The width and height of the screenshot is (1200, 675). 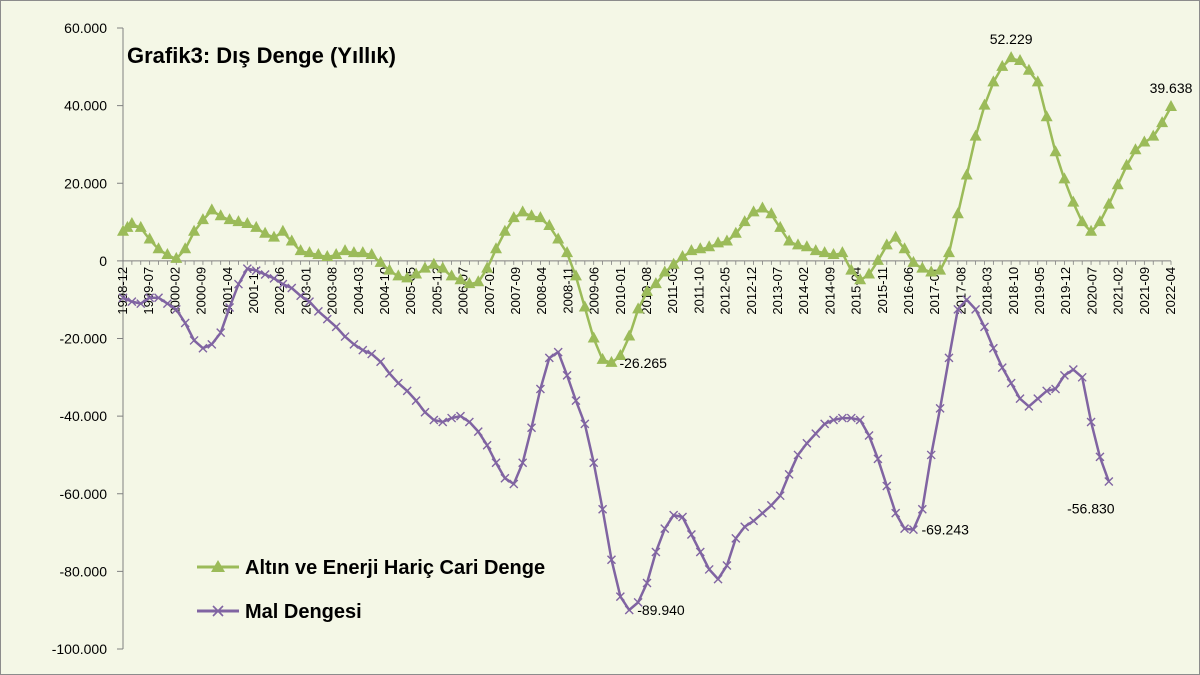 What do you see at coordinates (1118, 291) in the screenshot?
I see `x-tick-label: 2021-02` at bounding box center [1118, 291].